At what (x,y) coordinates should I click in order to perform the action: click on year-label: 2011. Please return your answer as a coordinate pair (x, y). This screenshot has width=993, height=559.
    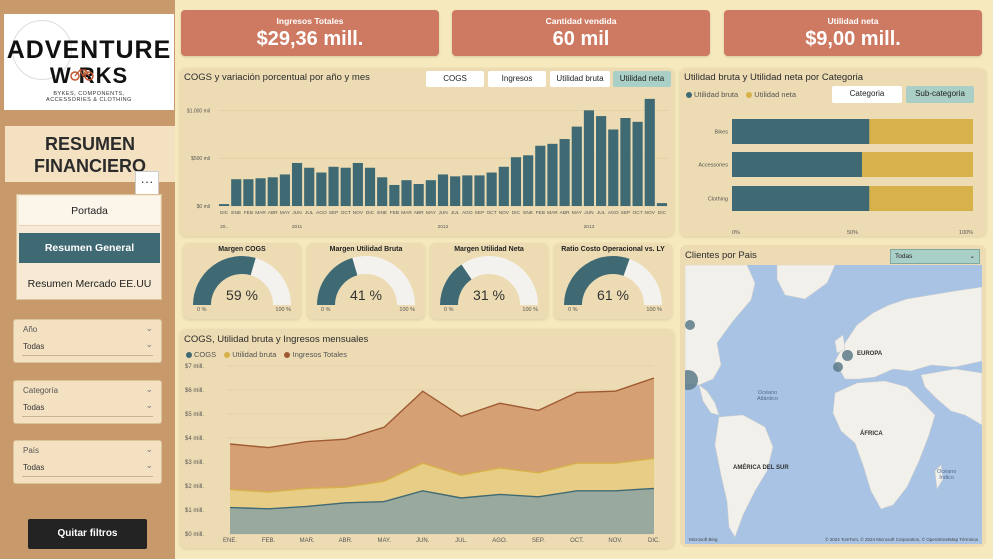
    Looking at the image, I should click on (297, 227).